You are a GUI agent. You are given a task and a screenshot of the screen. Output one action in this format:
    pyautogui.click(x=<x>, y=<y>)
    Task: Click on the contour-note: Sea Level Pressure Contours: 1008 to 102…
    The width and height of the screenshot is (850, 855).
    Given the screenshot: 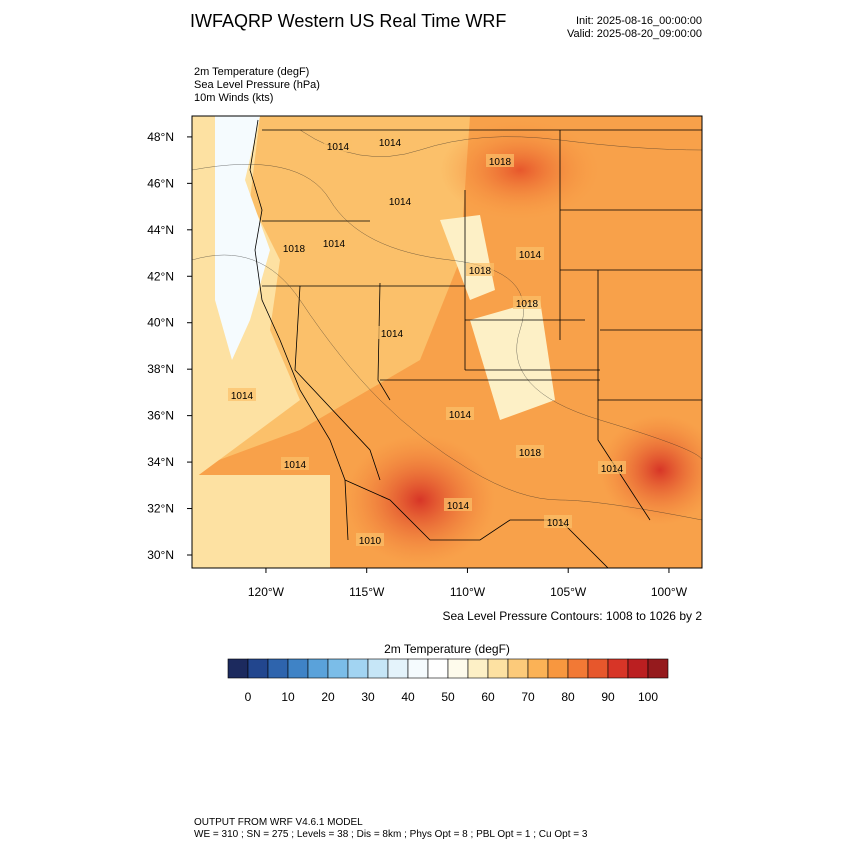 What is the action you would take?
    pyautogui.click(x=573, y=616)
    